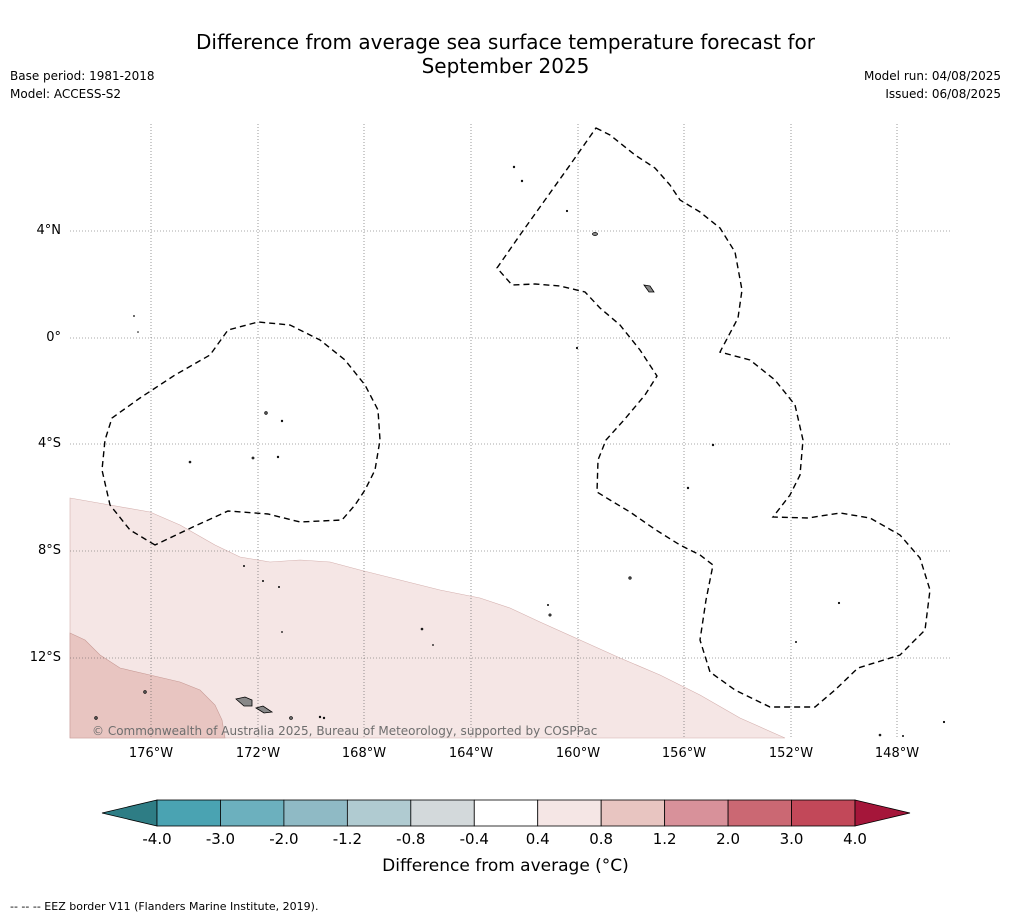 This screenshot has height=919, width=1011. What do you see at coordinates (664, 839) in the screenshot?
I see `colorbar-tick-label: 1.2` at bounding box center [664, 839].